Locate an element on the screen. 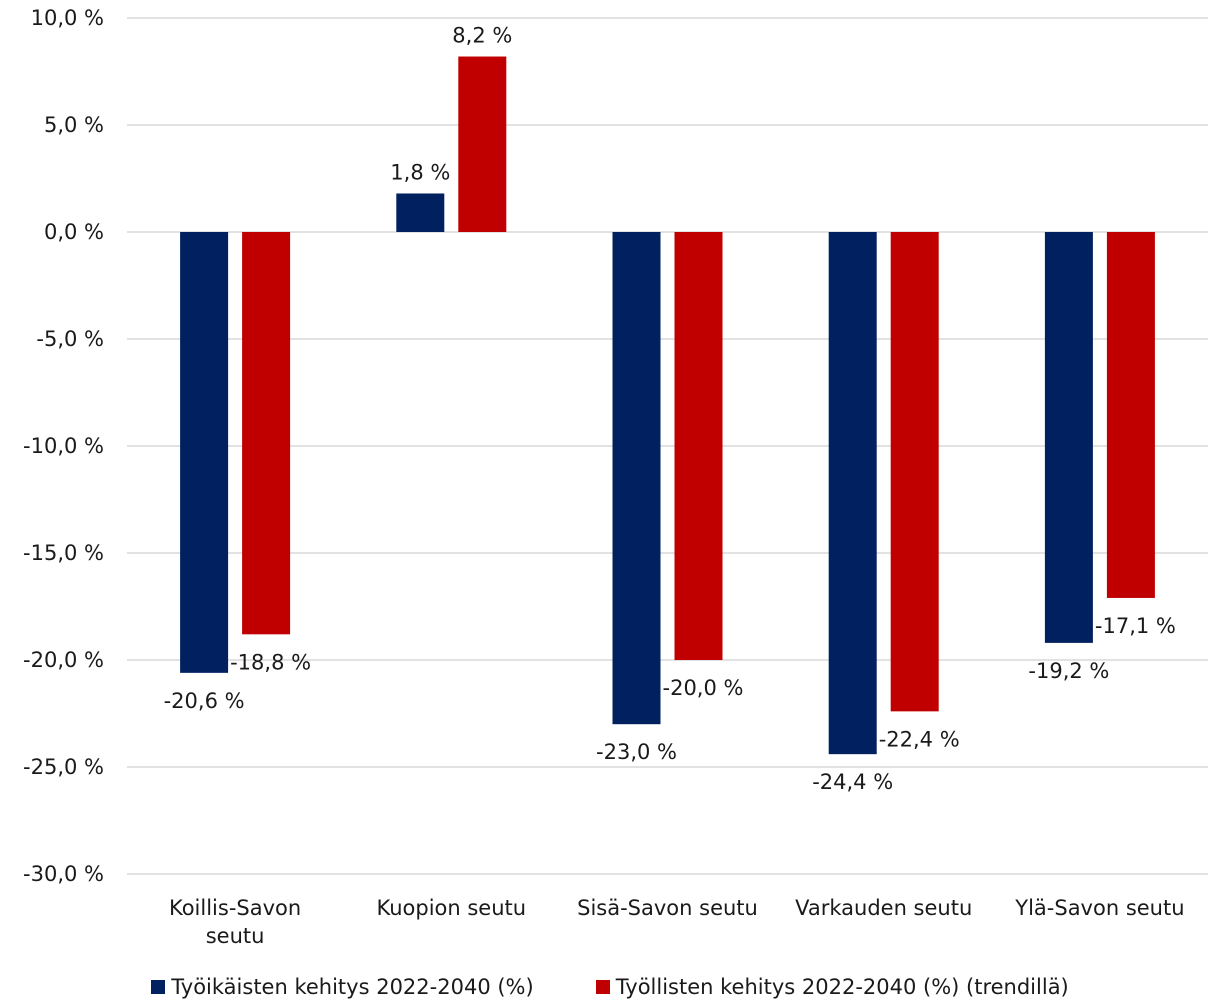  legend-swatch-tyoikaisten is located at coordinates (158, 987).